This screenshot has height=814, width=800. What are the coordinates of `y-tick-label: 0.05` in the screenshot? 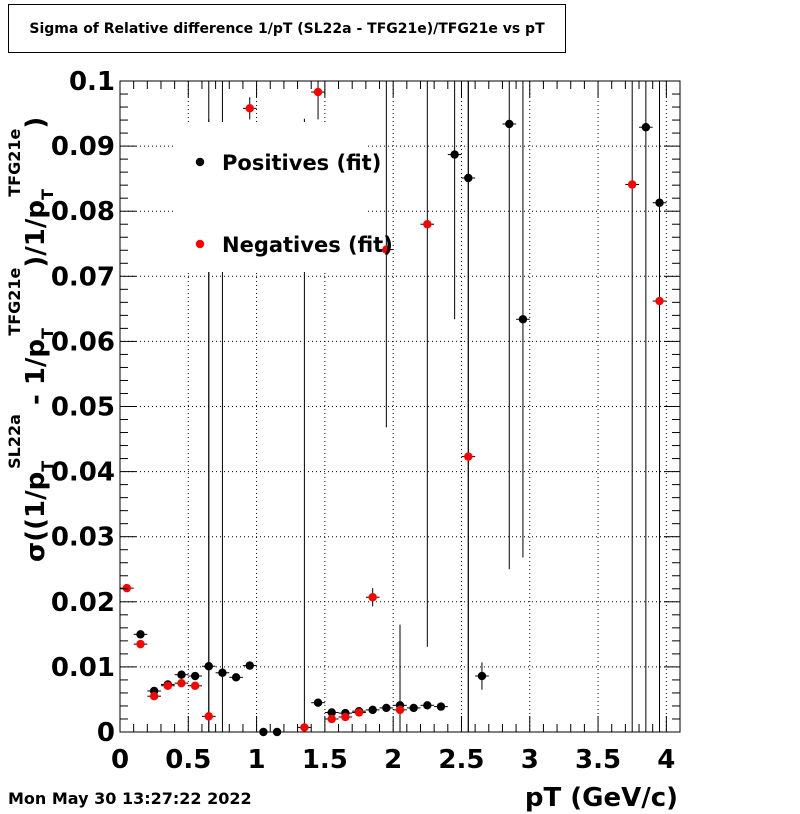 It's located at (83, 408).